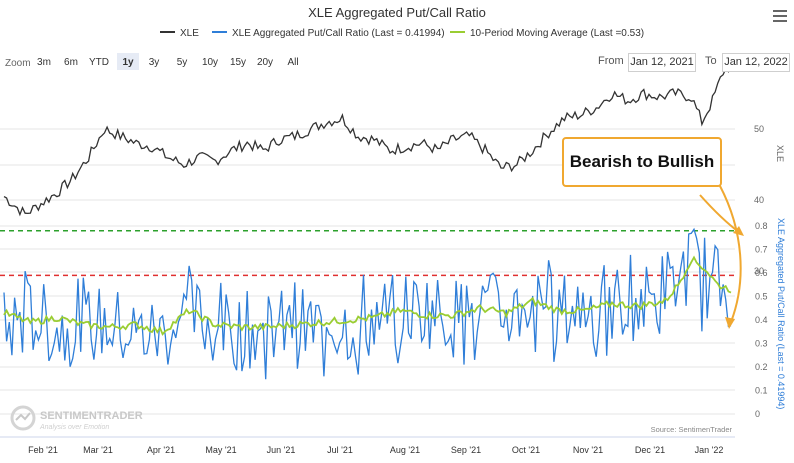  I want to click on x-tick-label: Feb '21, so click(43, 450).